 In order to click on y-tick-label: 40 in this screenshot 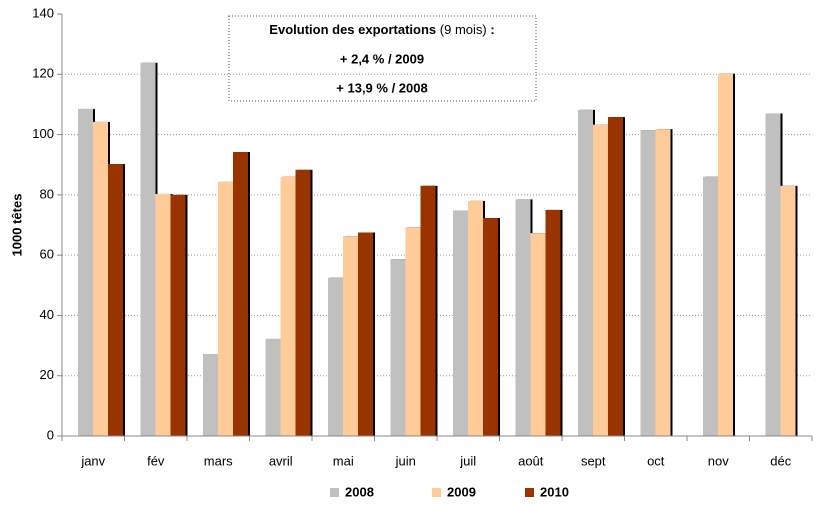, I will do `click(47, 314)`.